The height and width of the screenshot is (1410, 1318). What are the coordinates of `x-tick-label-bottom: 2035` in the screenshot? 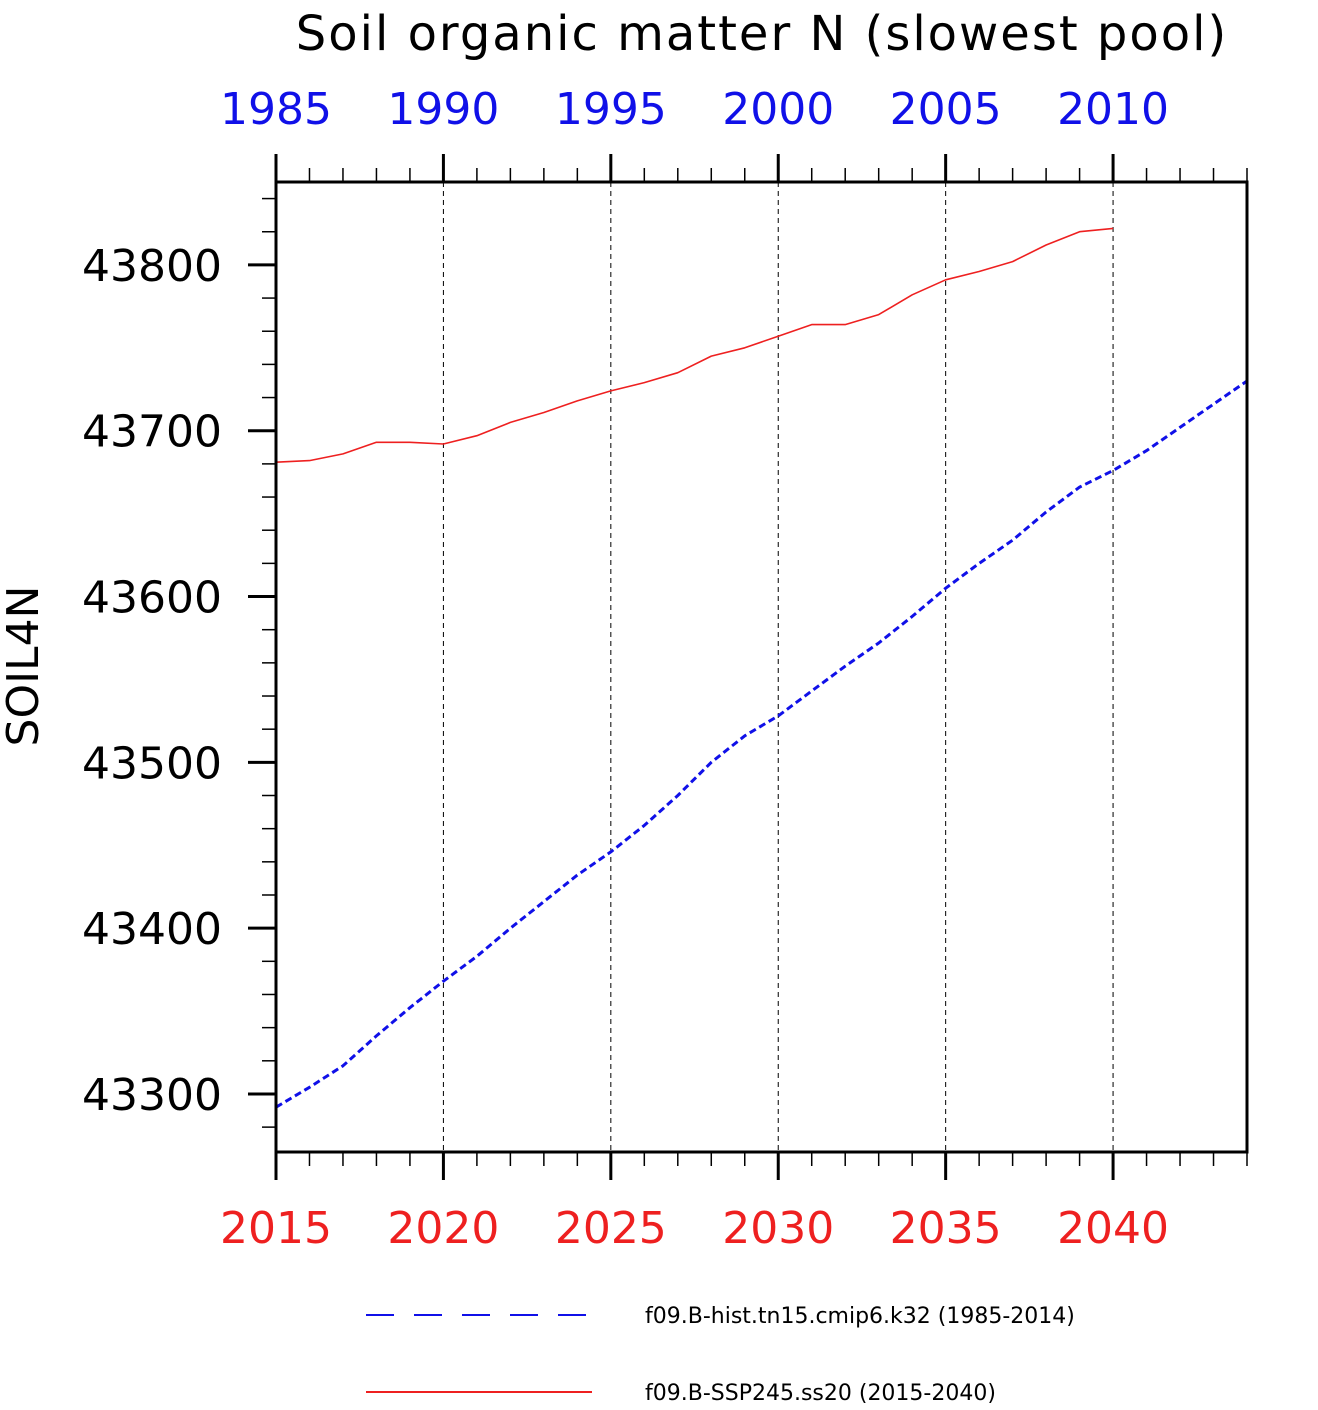 It's located at (946, 1228).